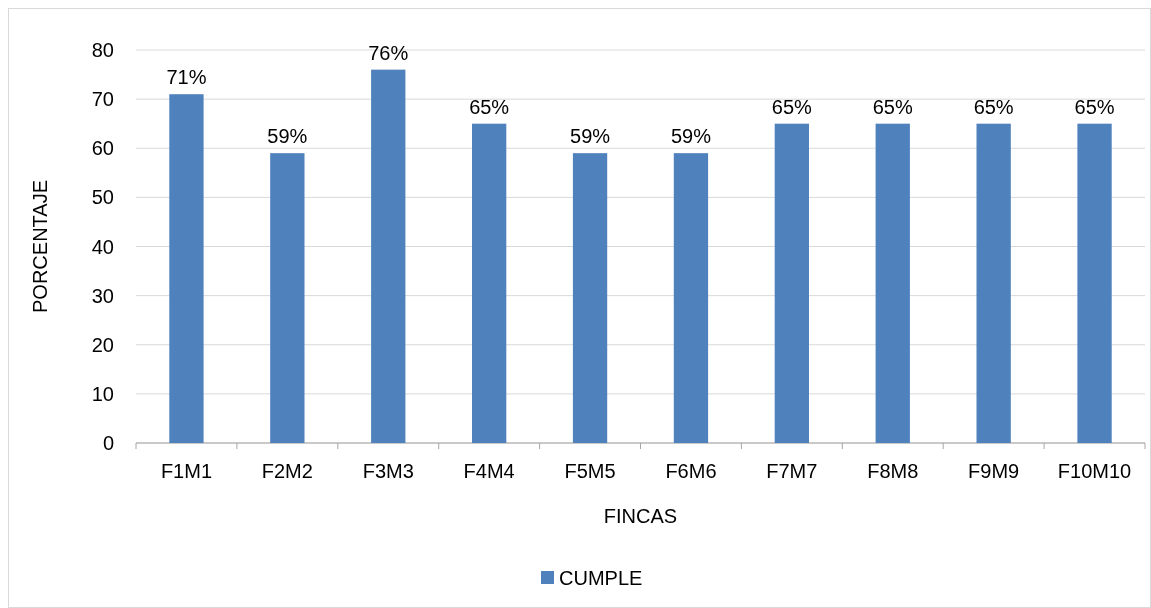 This screenshot has height=608, width=1151. Describe the element at coordinates (388, 52) in the screenshot. I see `data-label: 76%` at that location.